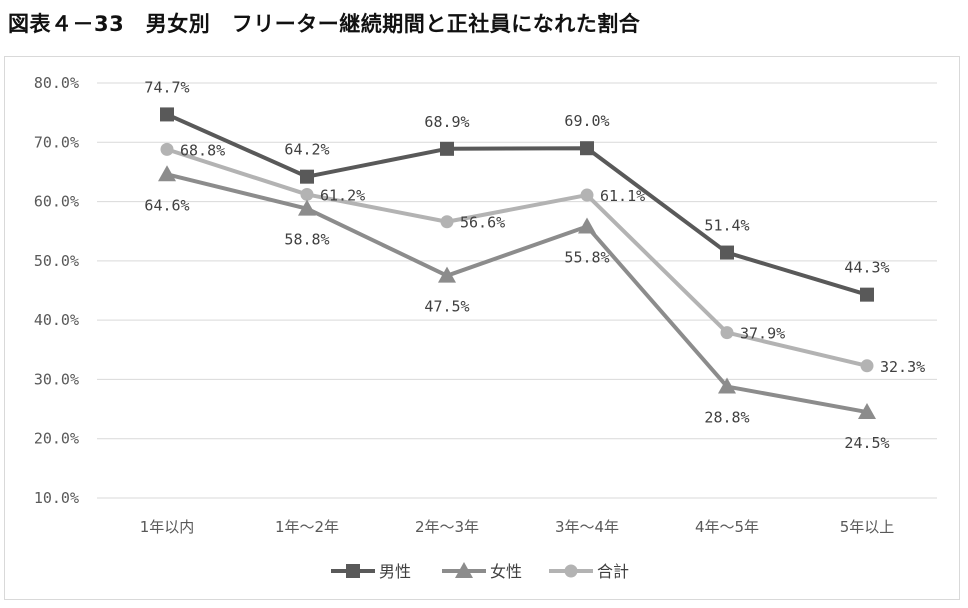  I want to click on legend-marker-female, so click(464, 570).